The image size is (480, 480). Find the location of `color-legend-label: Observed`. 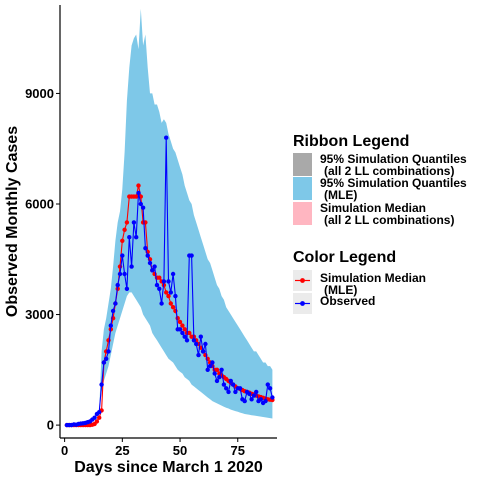

color-legend-label: Observed is located at coordinates (347, 301).